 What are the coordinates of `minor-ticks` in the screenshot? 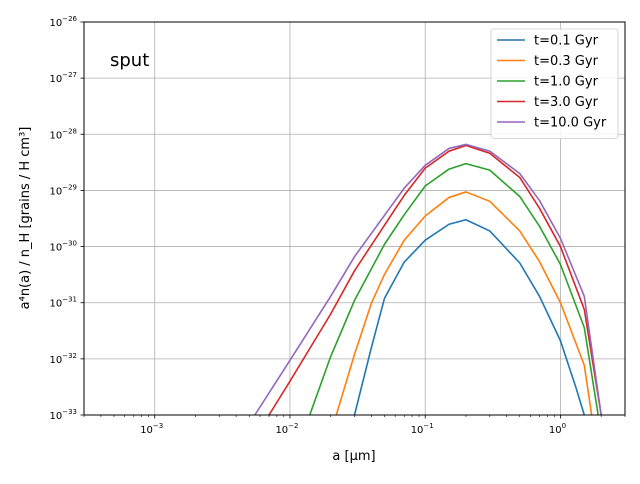 It's located at (354, 416).